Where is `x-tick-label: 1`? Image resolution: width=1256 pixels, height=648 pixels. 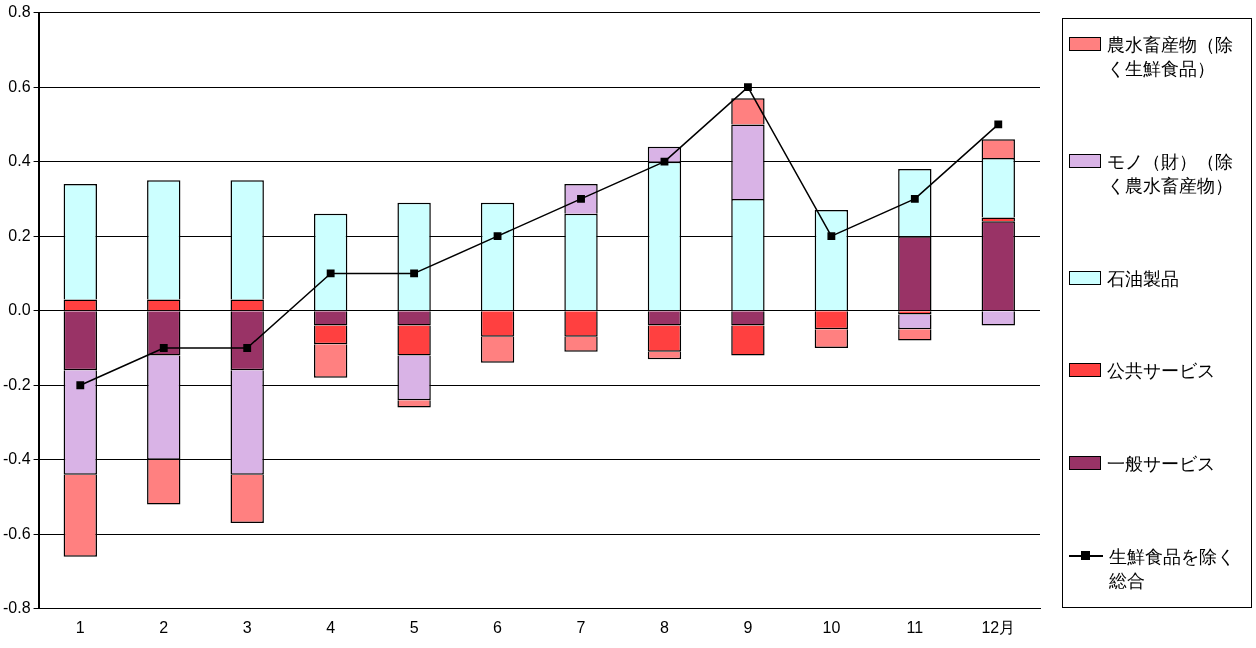
x-tick-label: 1 is located at coordinates (80, 627).